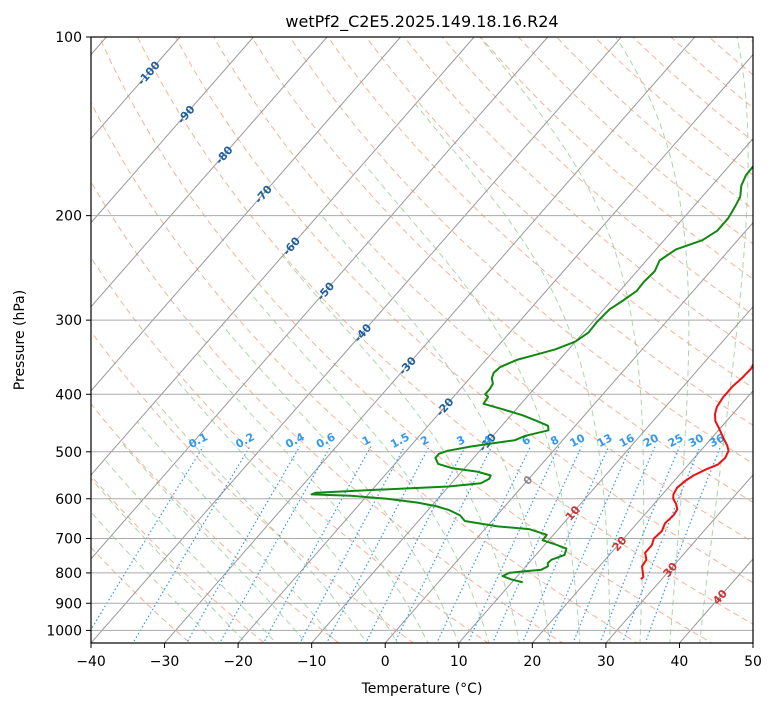 The image size is (775, 708). I want to click on y-axis-label: Pressure (hPa), so click(20, 340).